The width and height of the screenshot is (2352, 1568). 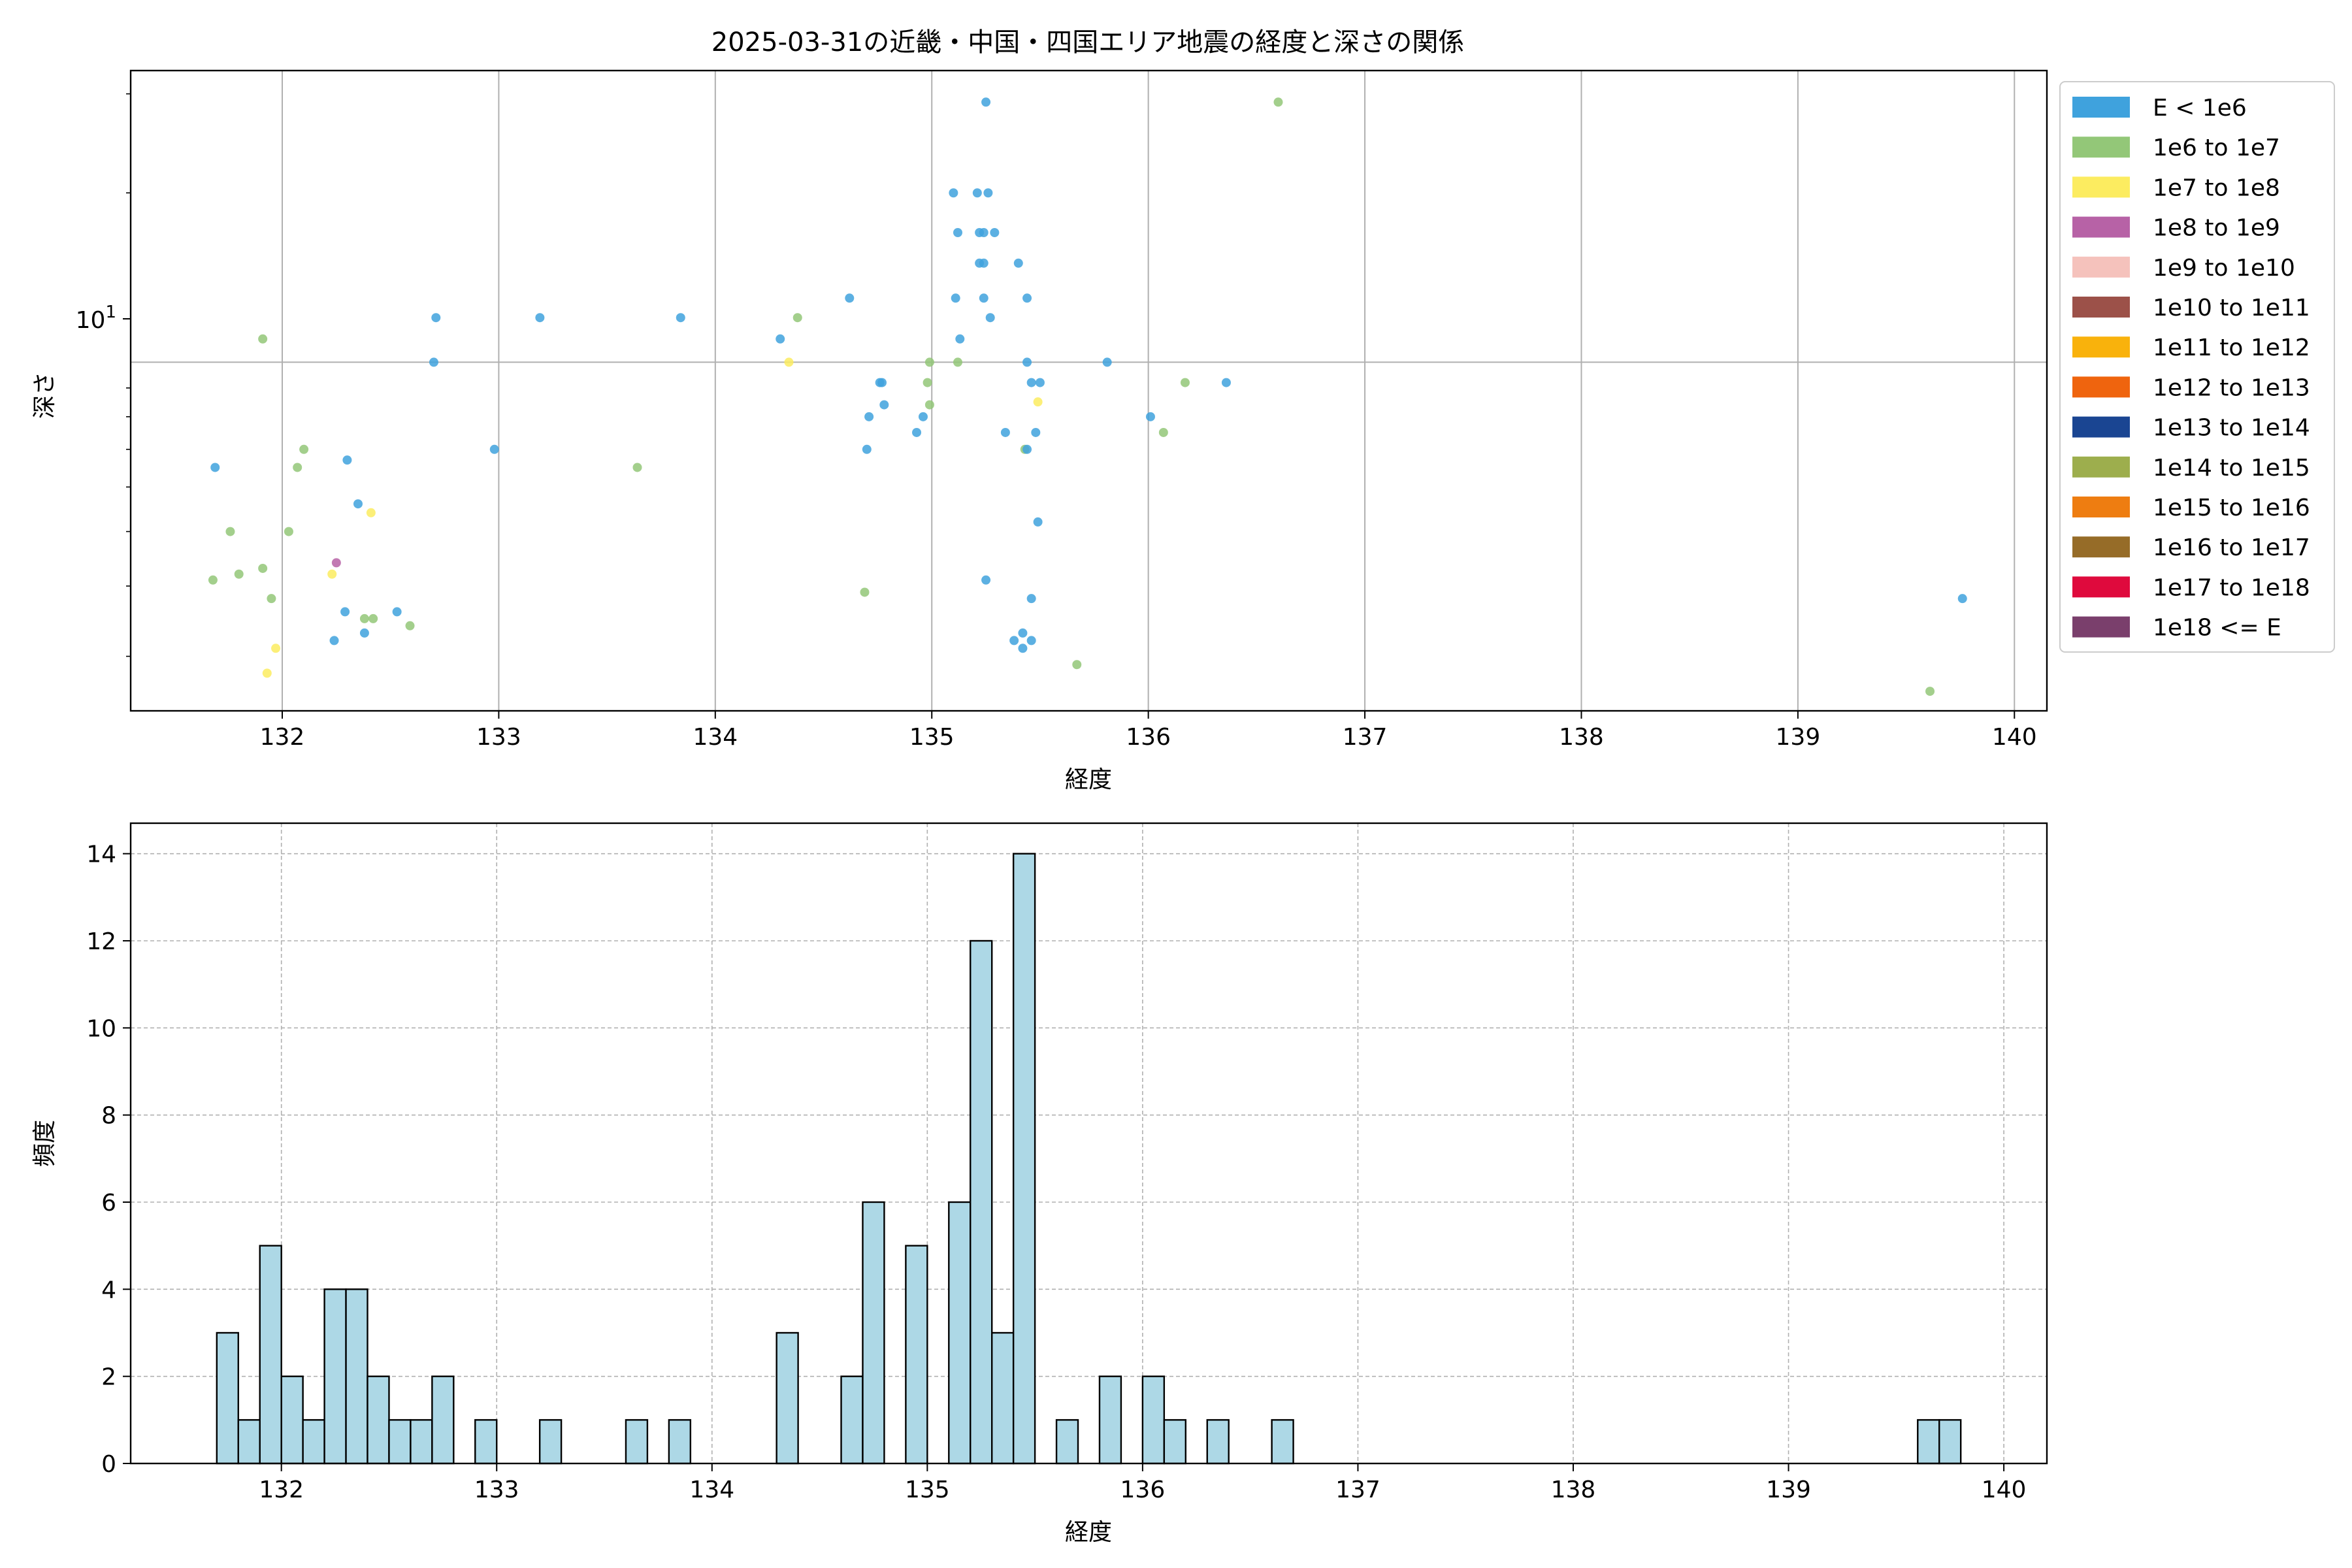 What do you see at coordinates (711, 1490) in the screenshot?
I see `histogram-x-tick-label: 134` at bounding box center [711, 1490].